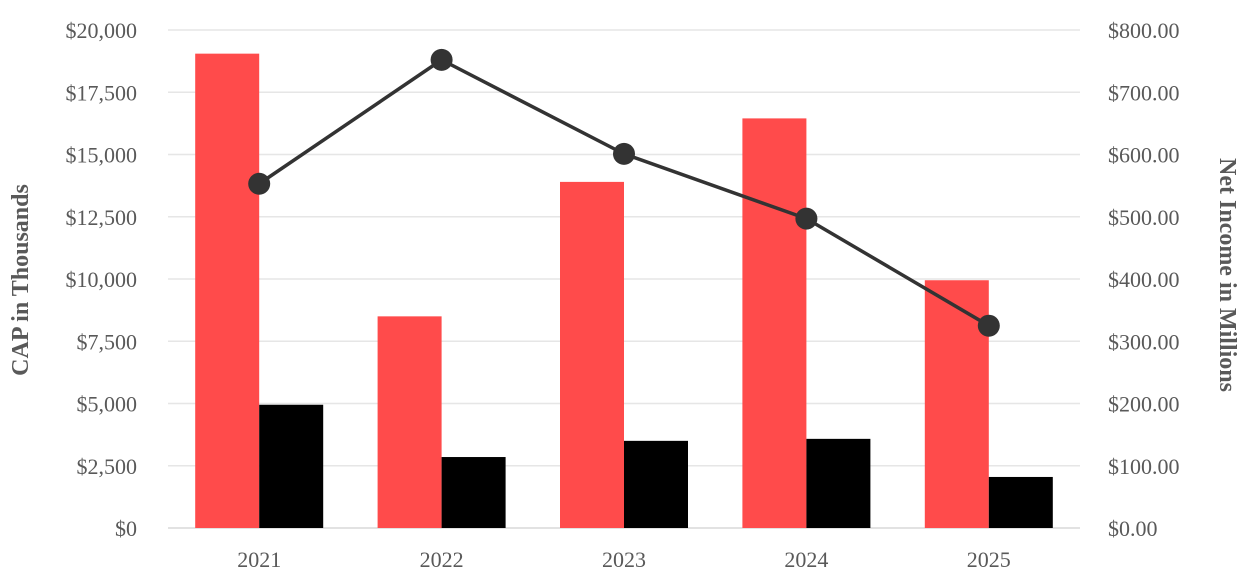 The height and width of the screenshot is (576, 1248). I want to click on x-tick-label: 2024, so click(806, 559).